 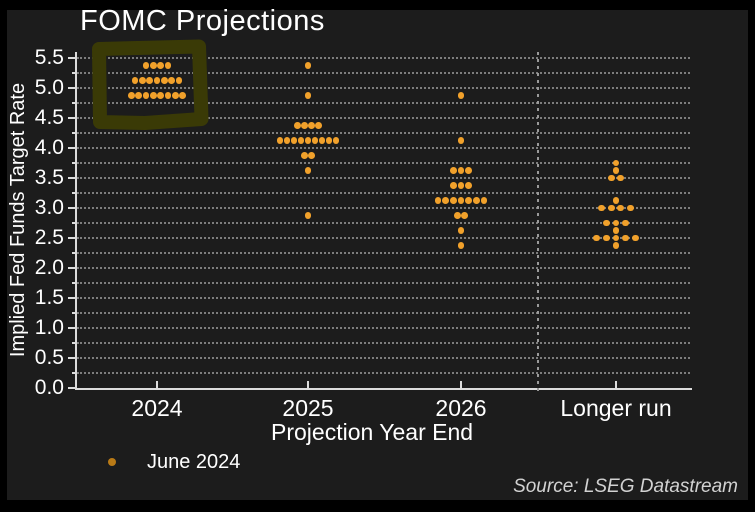 What do you see at coordinates (308, 408) in the screenshot?
I see `x-category-label: 2025` at bounding box center [308, 408].